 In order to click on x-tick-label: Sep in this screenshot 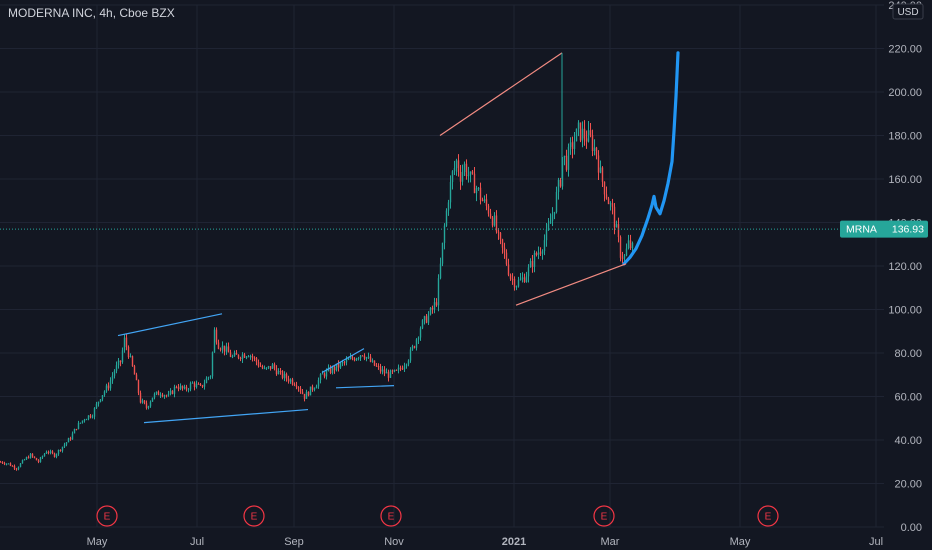, I will do `click(294, 542)`.